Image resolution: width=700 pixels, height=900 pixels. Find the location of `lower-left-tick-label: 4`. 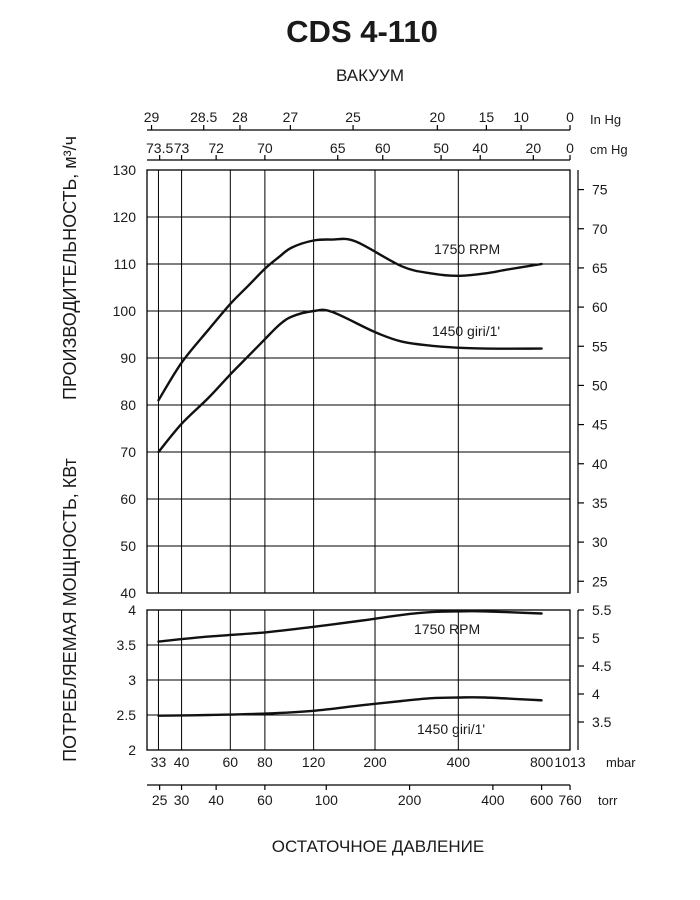

lower-left-tick-label: 4 is located at coordinates (132, 610).